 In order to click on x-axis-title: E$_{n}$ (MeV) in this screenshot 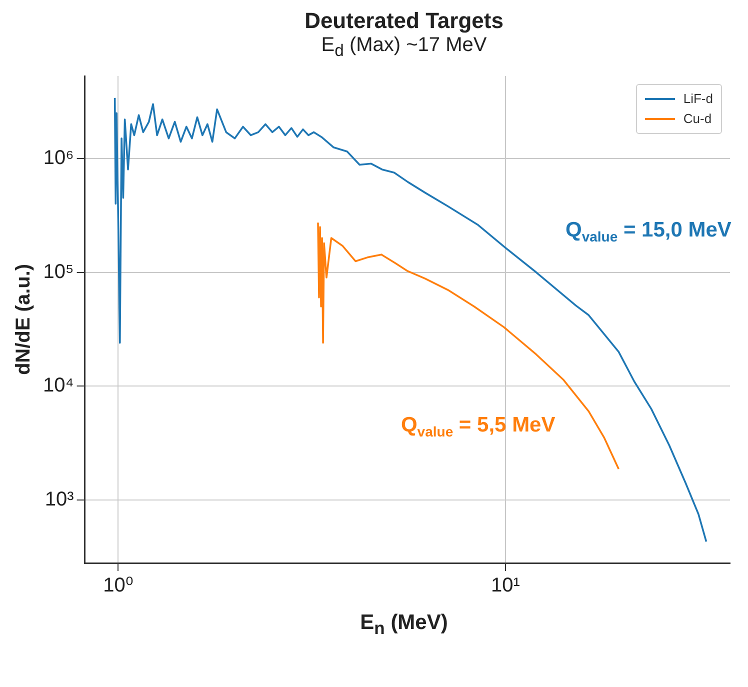, I will do `click(404, 625)`.